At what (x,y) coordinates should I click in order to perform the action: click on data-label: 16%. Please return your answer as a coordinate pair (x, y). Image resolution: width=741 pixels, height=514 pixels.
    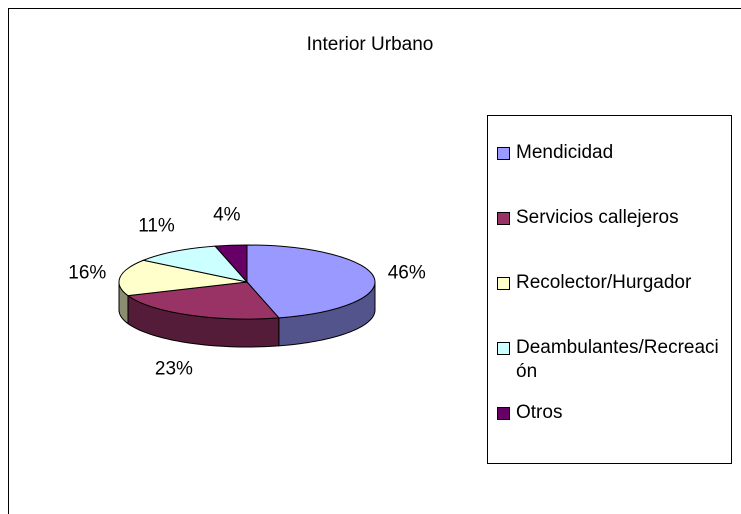
    Looking at the image, I should click on (87, 273).